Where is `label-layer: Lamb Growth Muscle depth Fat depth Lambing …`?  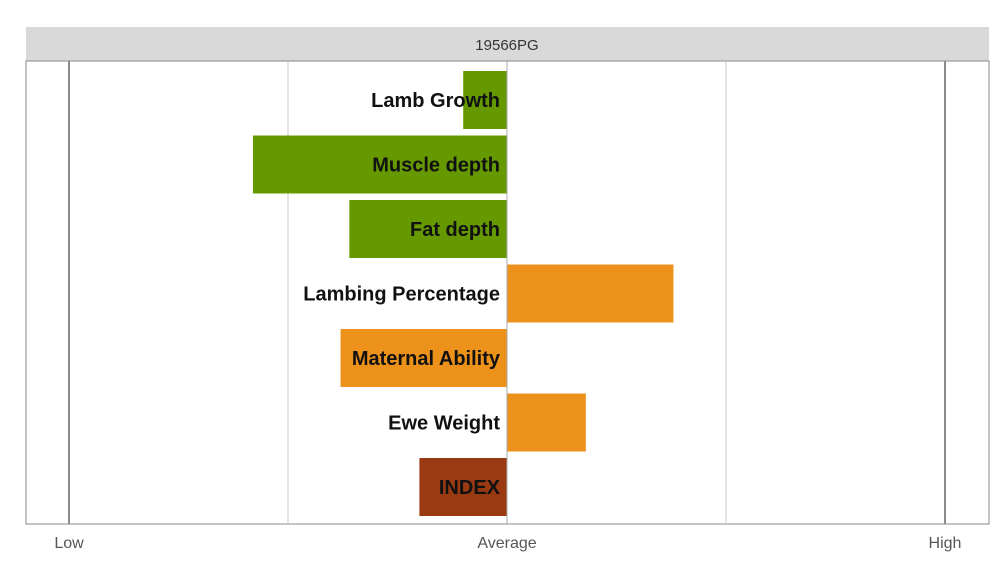
label-layer: Lamb Growth Muscle depth Fat depth Lambing … is located at coordinates (402, 294).